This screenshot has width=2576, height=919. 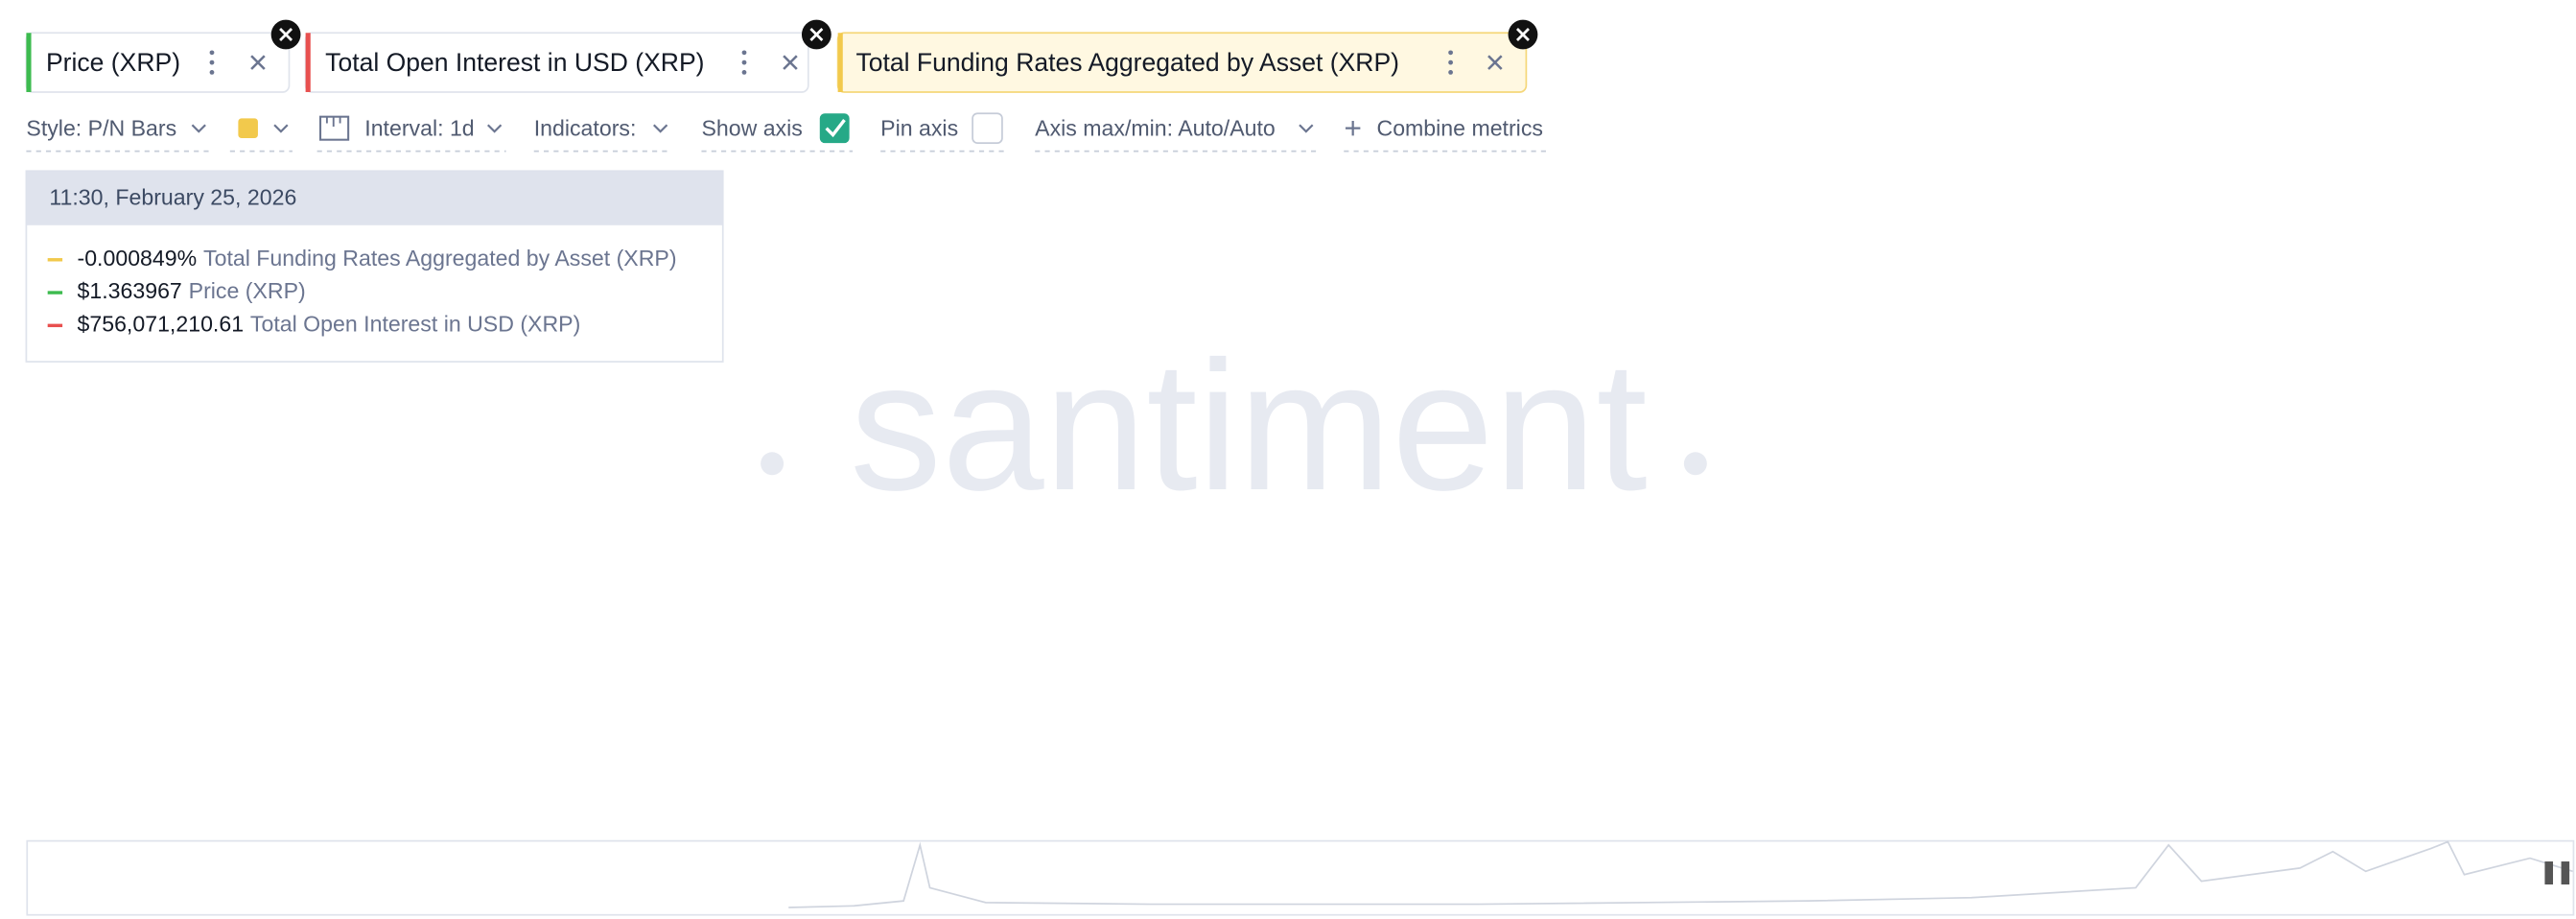 I want to click on color-picker, so click(x=248, y=128).